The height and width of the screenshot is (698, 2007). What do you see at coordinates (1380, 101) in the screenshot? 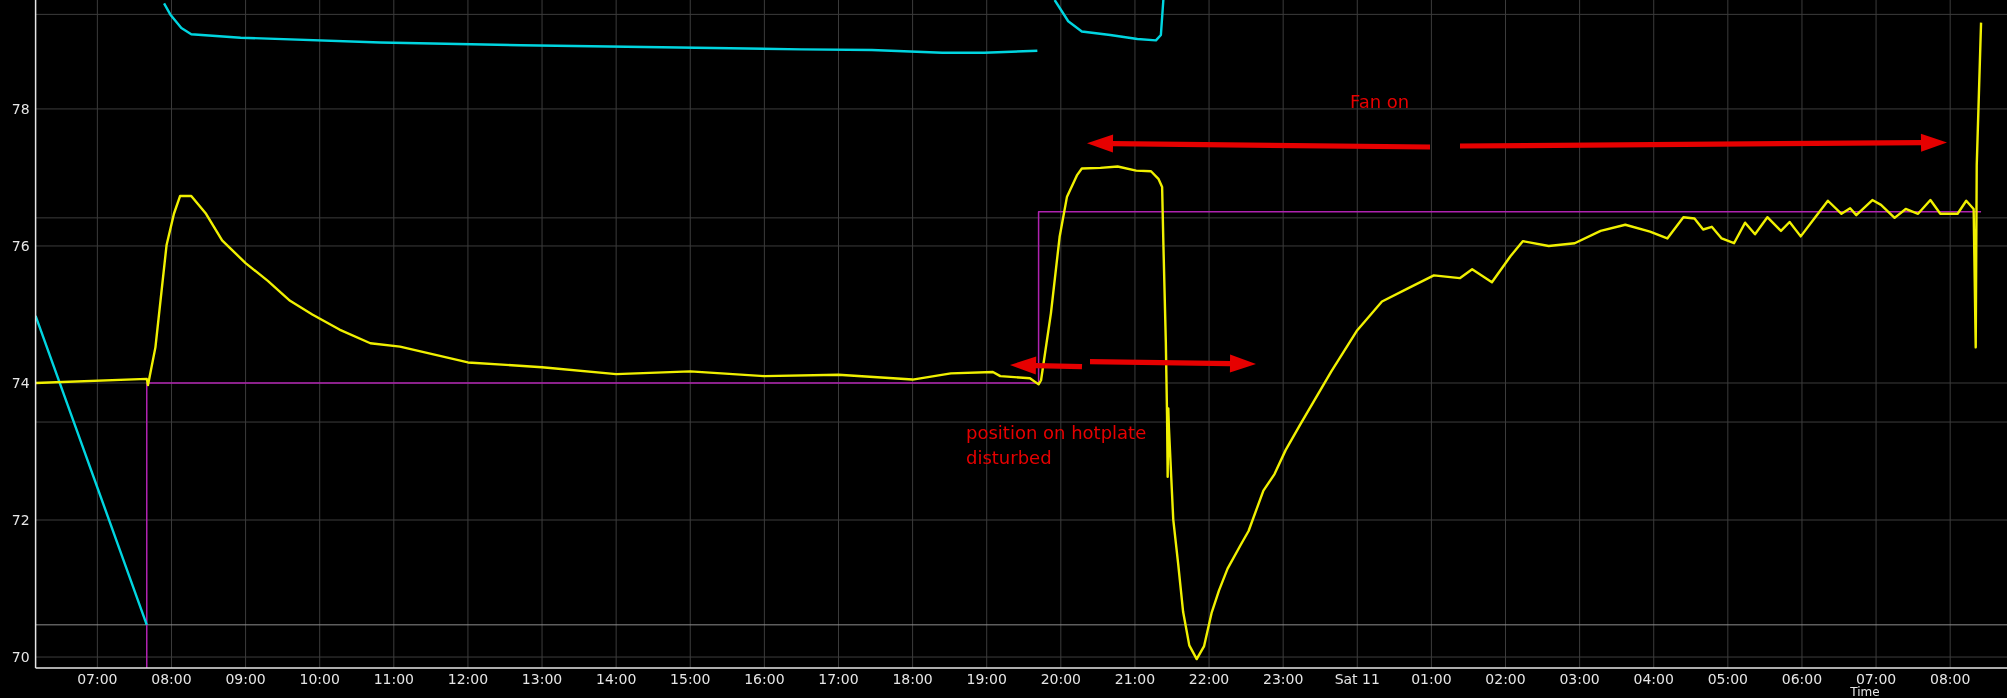
I see `annotation: Fan on` at bounding box center [1380, 101].